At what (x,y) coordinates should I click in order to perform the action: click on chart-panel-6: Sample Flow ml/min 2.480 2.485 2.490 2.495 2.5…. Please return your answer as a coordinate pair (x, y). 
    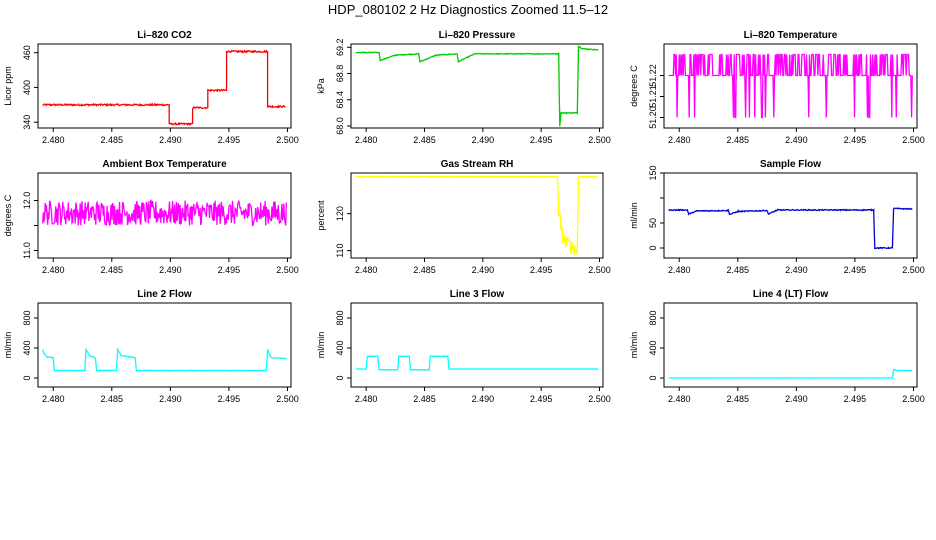
    Looking at the image, I should click on (777, 217).